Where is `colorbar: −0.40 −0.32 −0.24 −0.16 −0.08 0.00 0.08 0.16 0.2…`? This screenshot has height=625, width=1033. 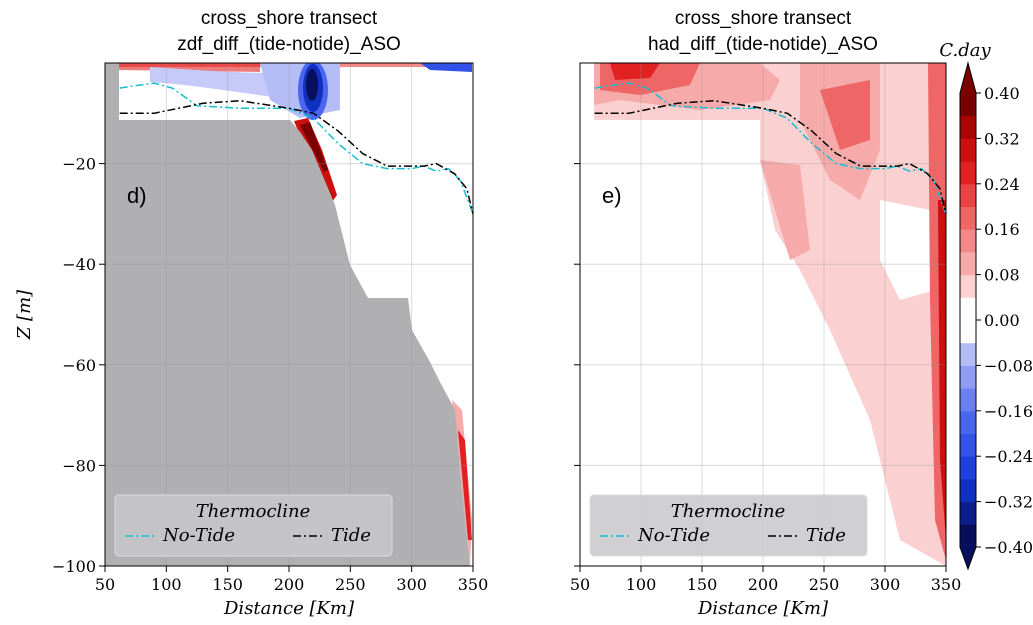
colorbar: −0.40 −0.32 −0.24 −0.16 −0.08 0.00 0.08 0.16 0.2… is located at coordinates (986, 305).